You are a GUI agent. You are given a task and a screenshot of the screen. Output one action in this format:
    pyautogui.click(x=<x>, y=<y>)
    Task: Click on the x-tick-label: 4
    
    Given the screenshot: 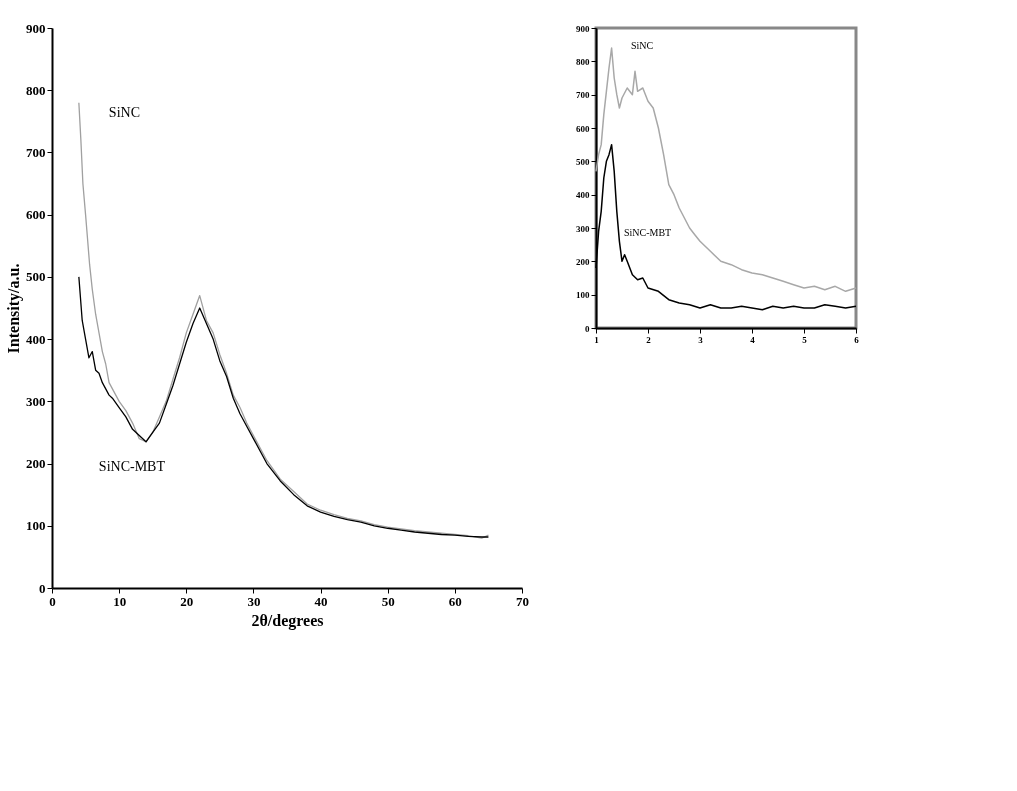 What is the action you would take?
    pyautogui.click(x=753, y=339)
    